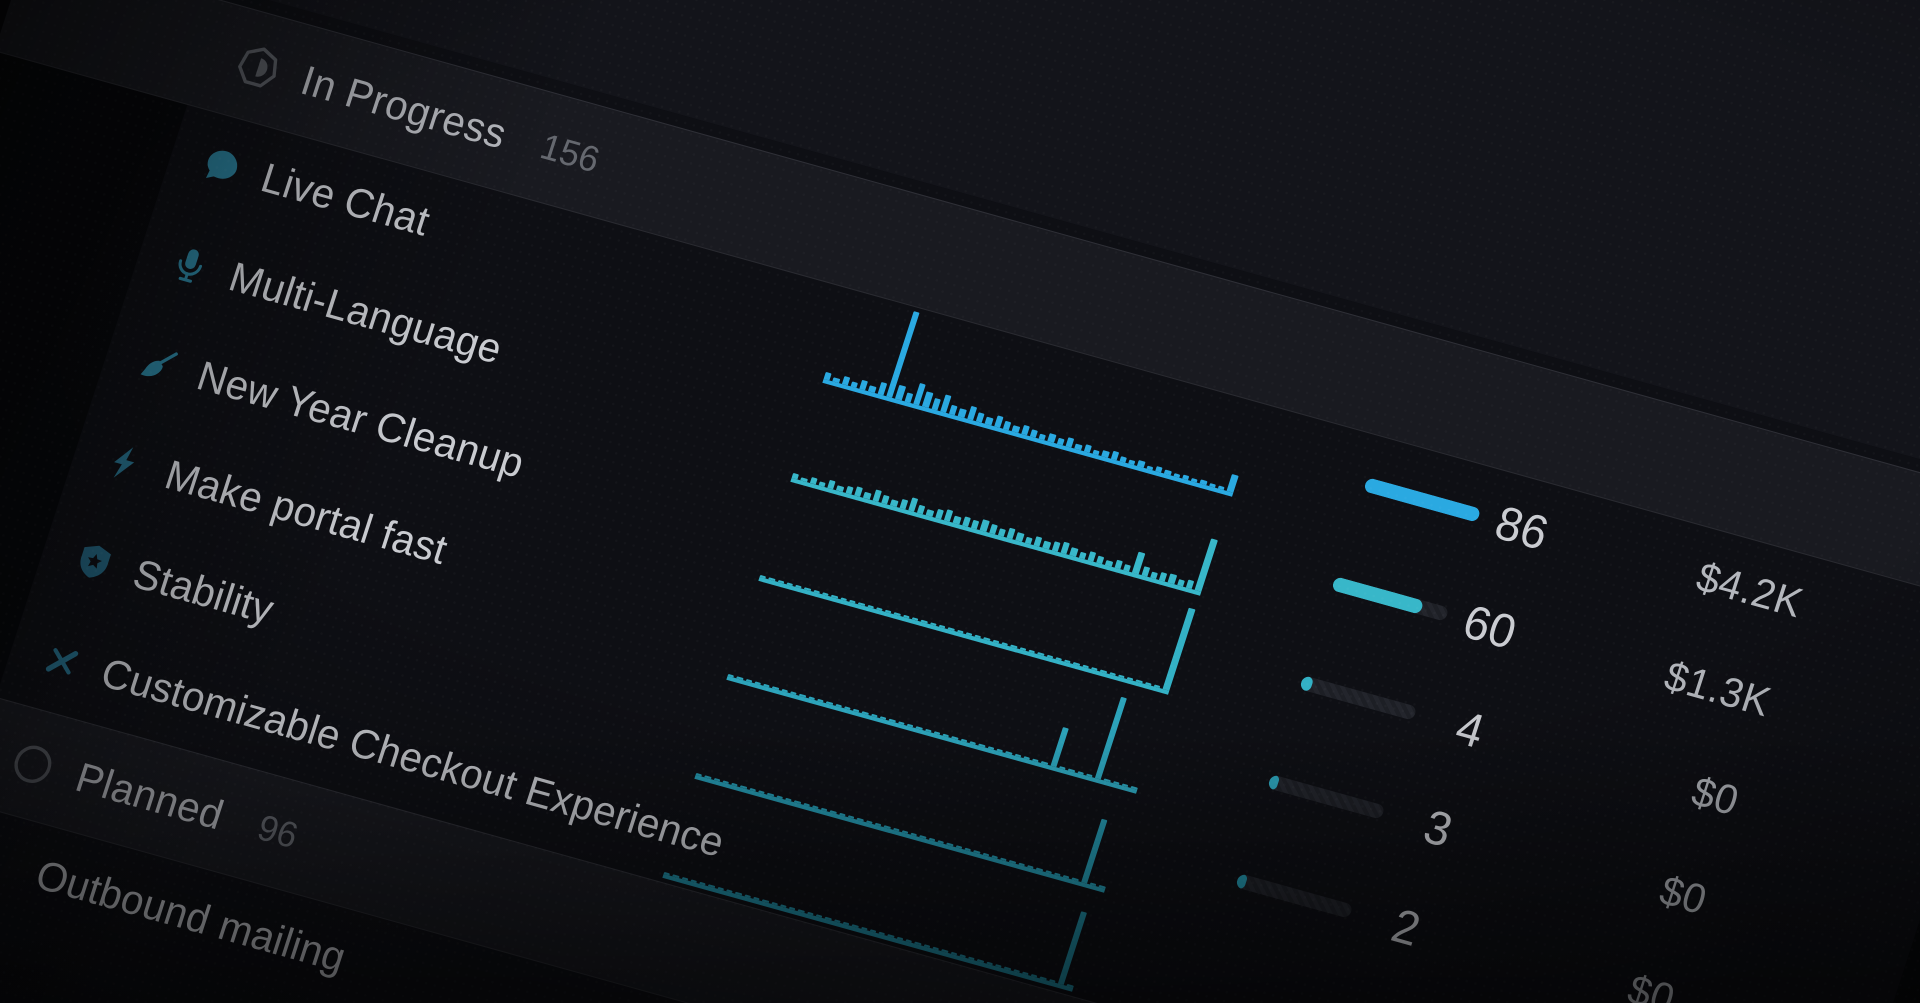 This screenshot has width=1920, height=1003. I want to click on microphone-icon, so click(189, 265).